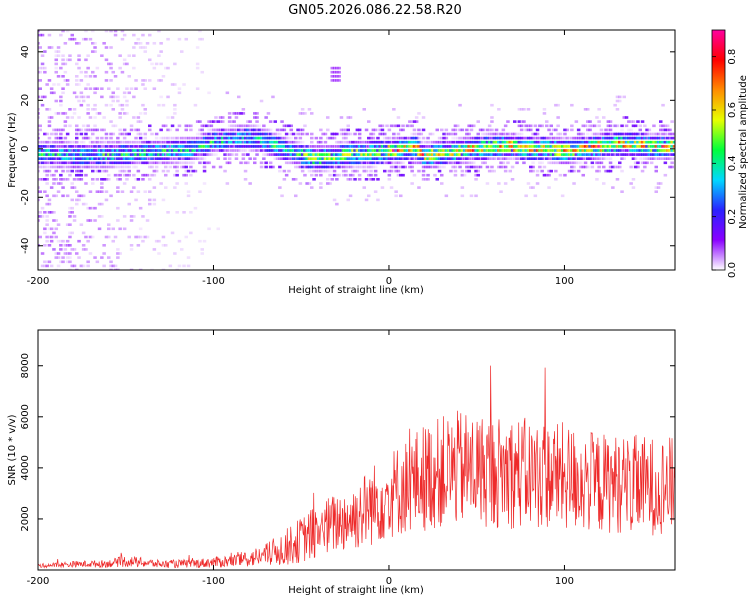  Describe the element at coordinates (732, 270) in the screenshot. I see `colorbar-tick-label: 0.0` at that location.